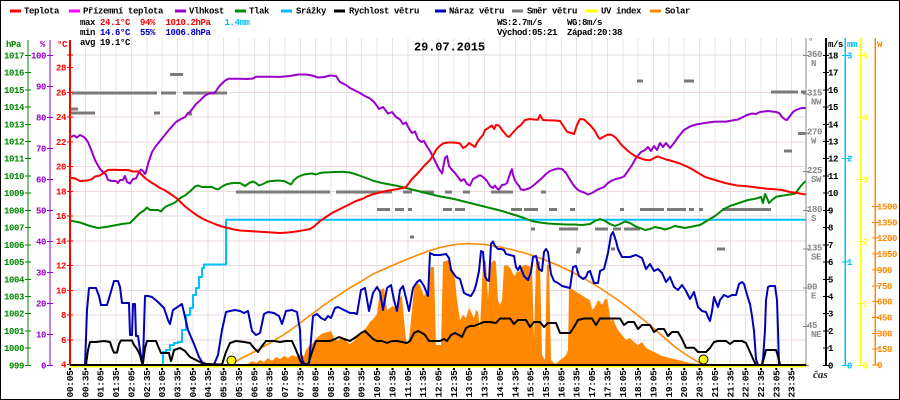 The image size is (900, 400). What do you see at coordinates (41, 180) in the screenshot?
I see `svg-text: 60` at bounding box center [41, 180].